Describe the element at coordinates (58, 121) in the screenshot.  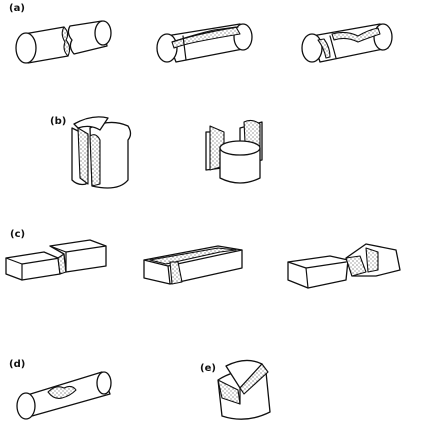
I see `label-b: (b)` at that location.